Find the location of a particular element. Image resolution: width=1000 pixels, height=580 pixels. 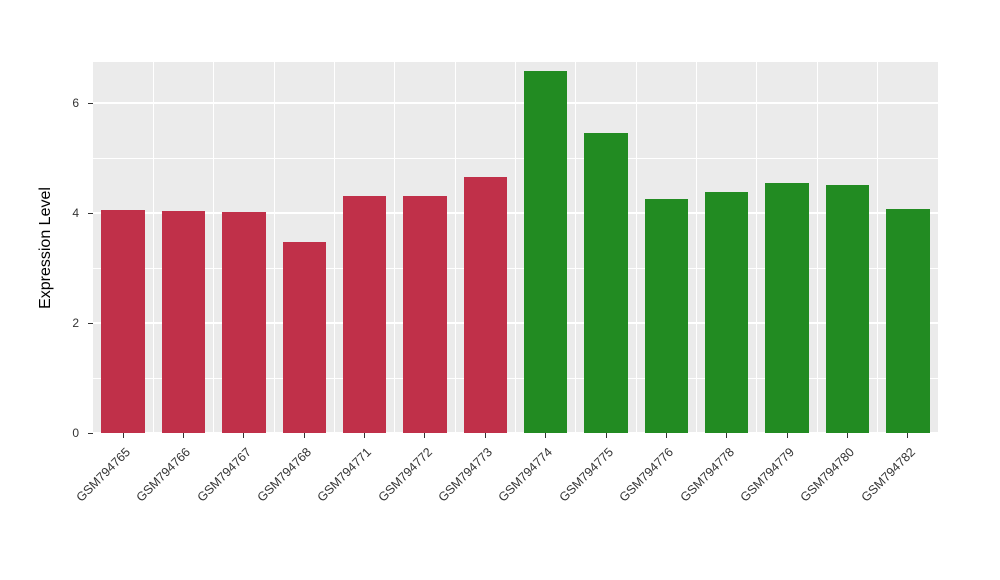

bar-GSM794782 is located at coordinates (908, 320).